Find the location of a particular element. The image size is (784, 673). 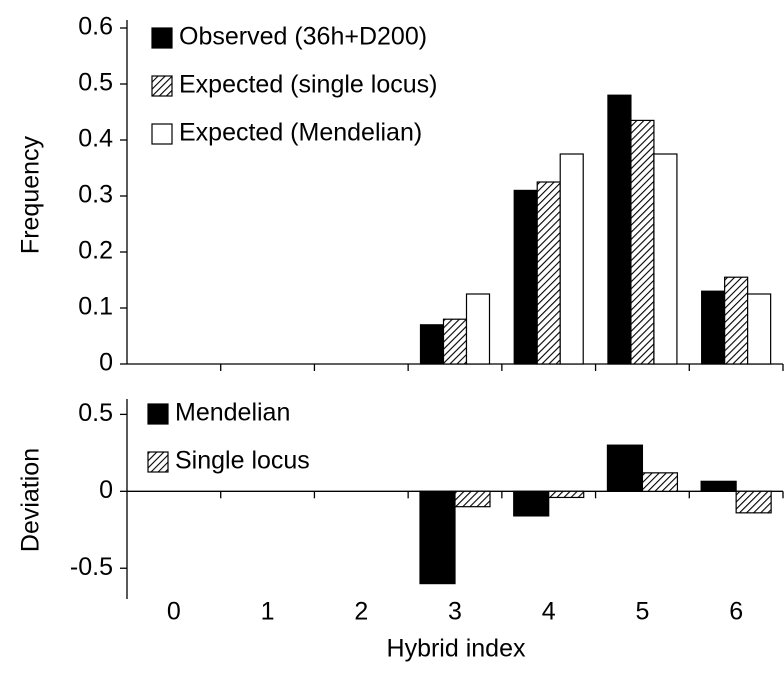

x-tick-label: 0 is located at coordinates (174, 612).